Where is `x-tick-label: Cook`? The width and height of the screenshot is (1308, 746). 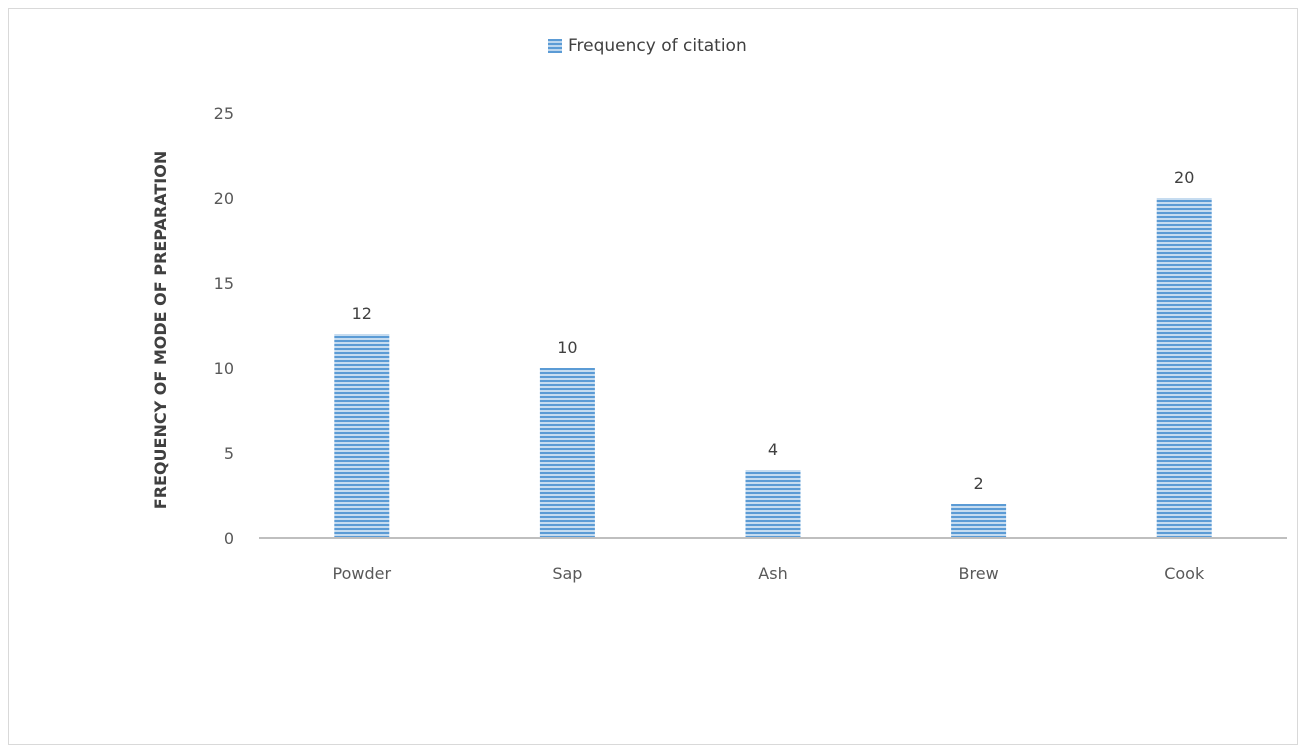 x-tick-label: Cook is located at coordinates (1184, 573).